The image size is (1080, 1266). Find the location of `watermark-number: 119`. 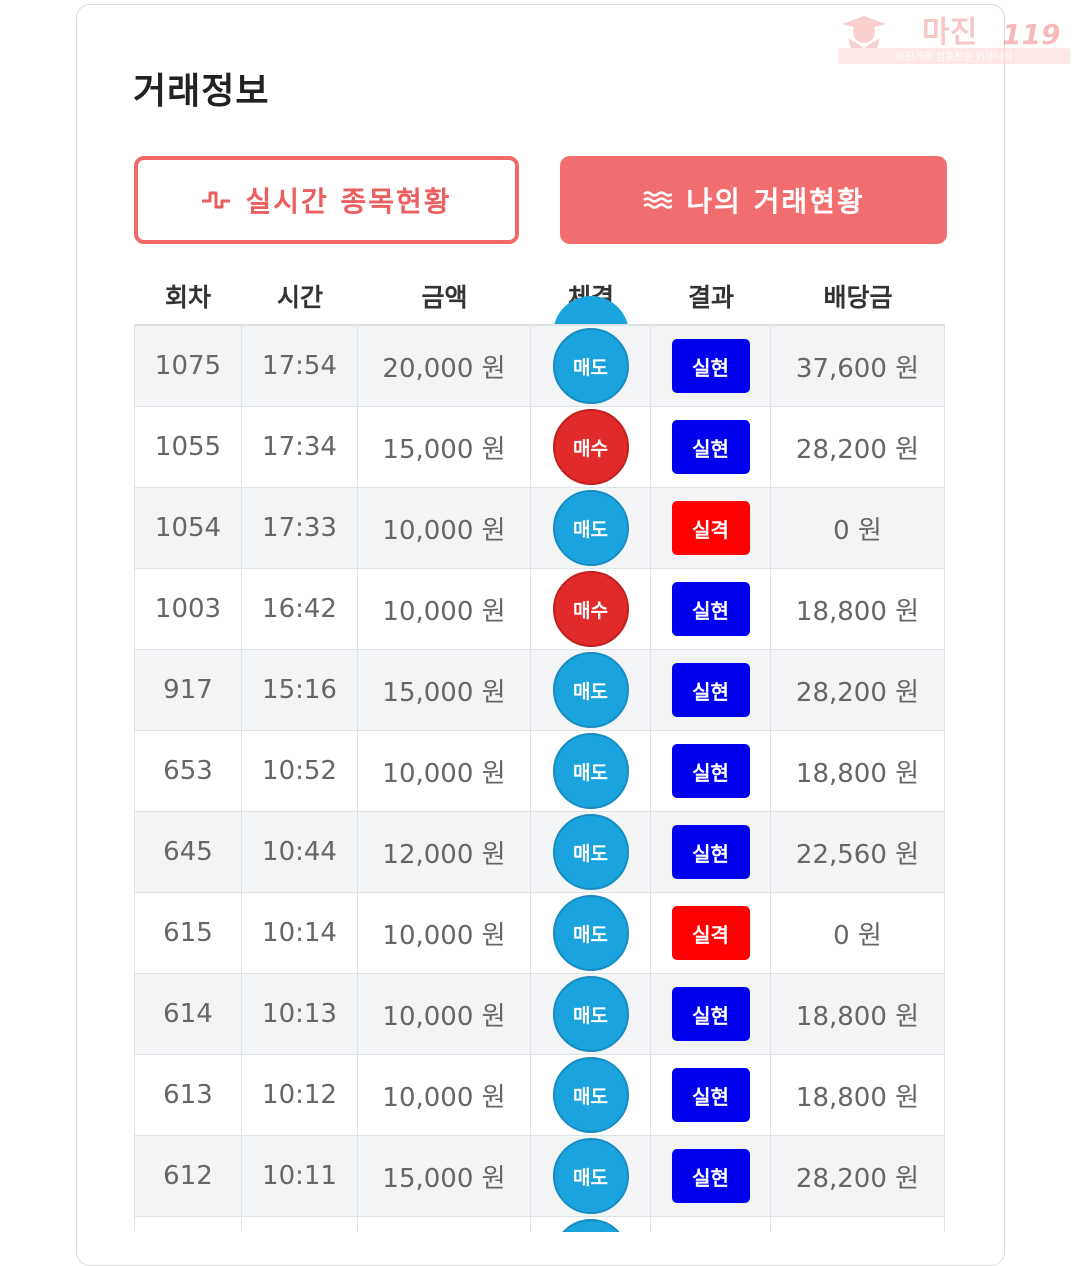

watermark-number: 119 is located at coordinates (1031, 34).